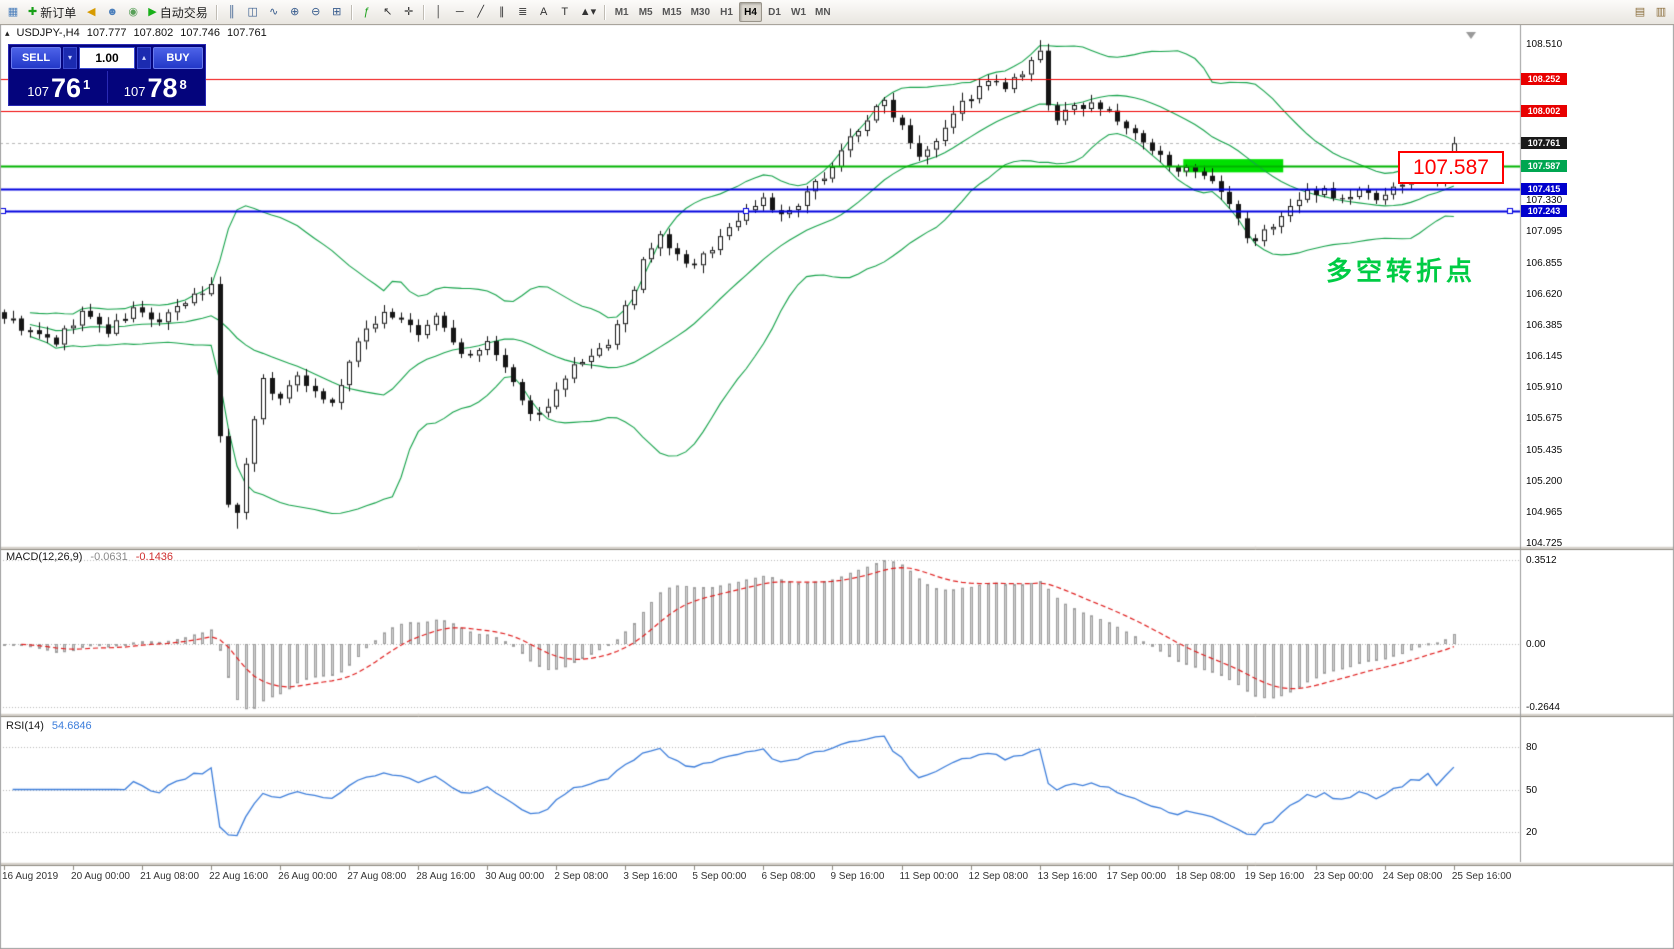 The image size is (1674, 949). I want to click on trade-prices-row: 107 76 1 107 78 8, so click(107, 87).